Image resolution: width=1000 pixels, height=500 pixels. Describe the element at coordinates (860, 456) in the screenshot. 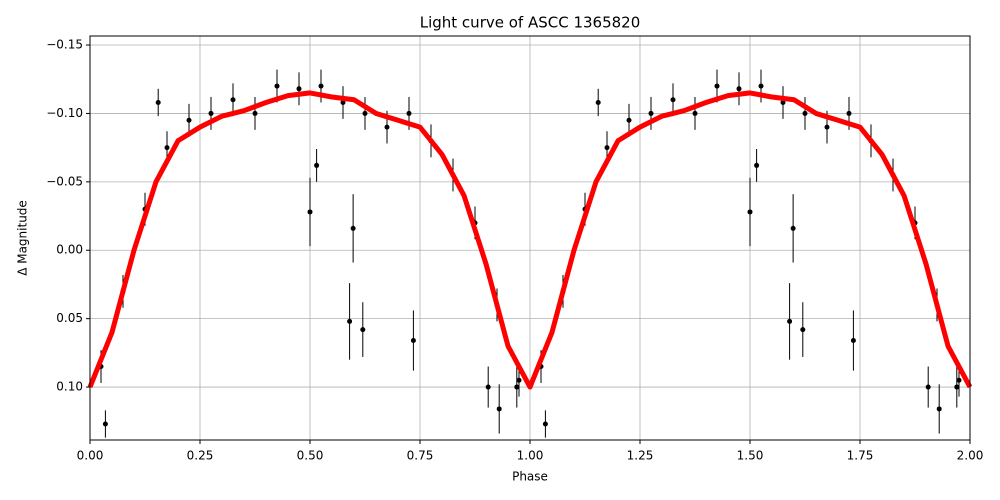

I see `x-tick-label: 1.75` at that location.